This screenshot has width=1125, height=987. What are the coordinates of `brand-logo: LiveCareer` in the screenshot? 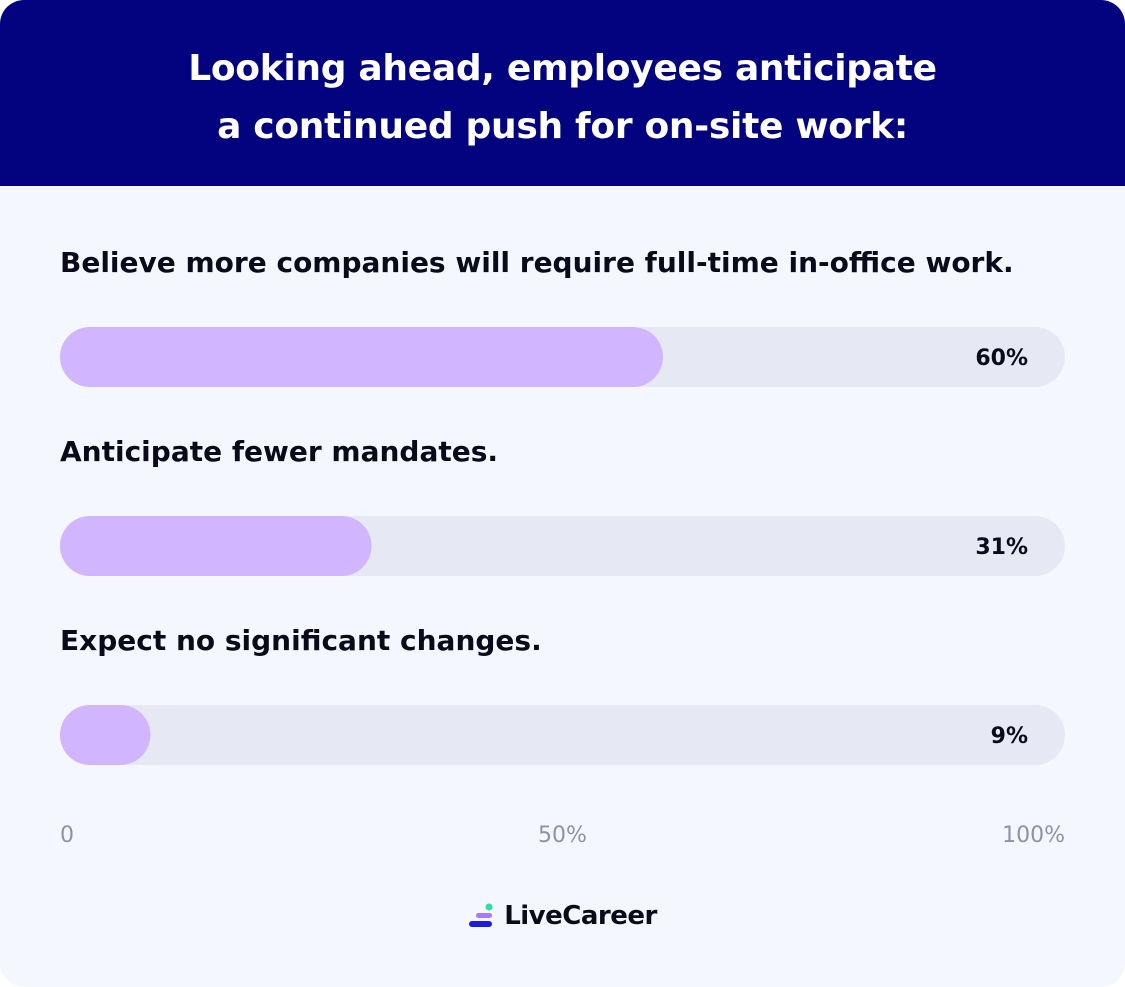 It's located at (562, 916).